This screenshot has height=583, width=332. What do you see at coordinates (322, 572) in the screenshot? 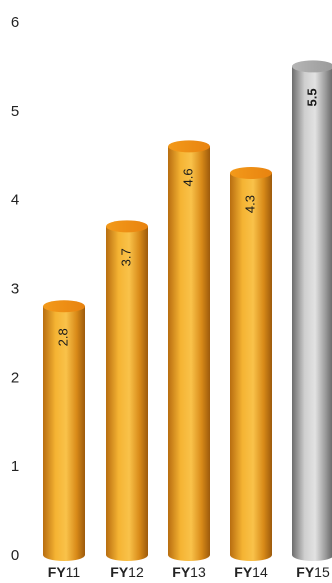
I see `x-tick-suffix: 15` at bounding box center [322, 572].